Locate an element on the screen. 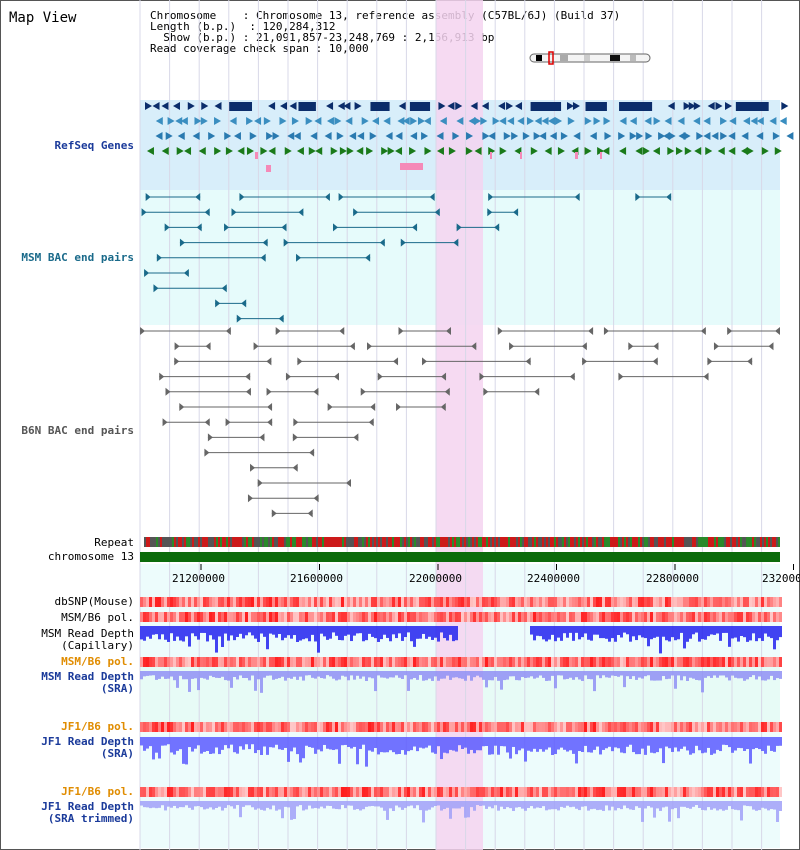 This screenshot has height=850, width=800. chromosome-label: chromosome 13 is located at coordinates (90, 556).